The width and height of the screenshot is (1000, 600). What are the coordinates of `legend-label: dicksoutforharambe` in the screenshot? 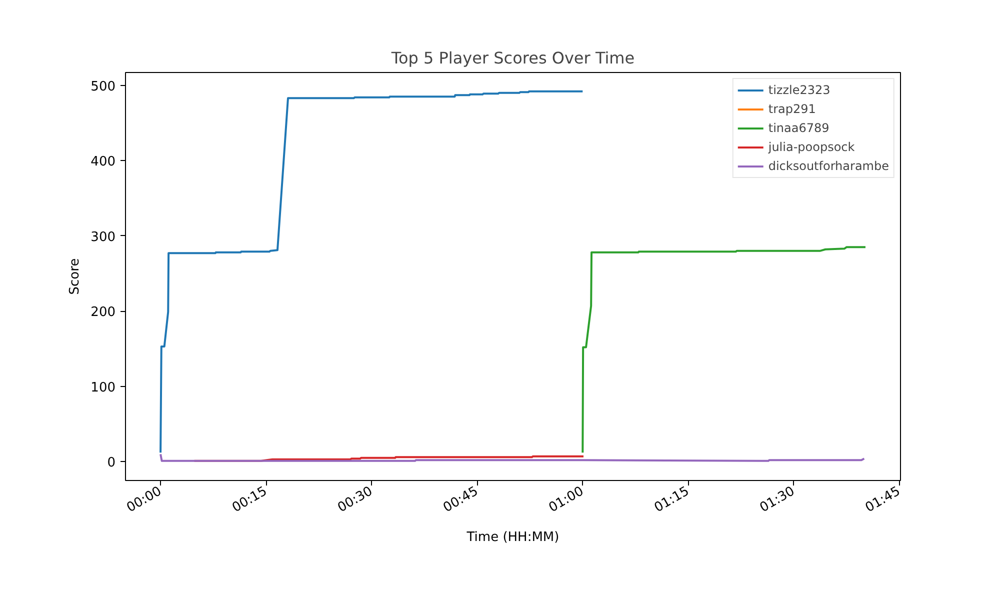 It's located at (828, 166).